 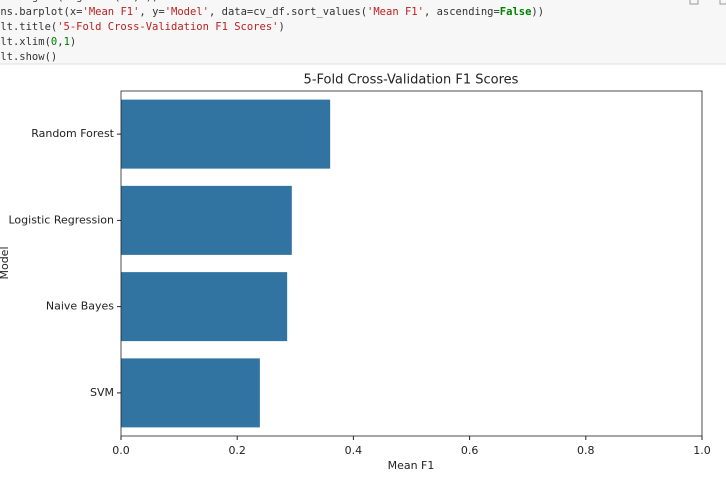 What do you see at coordinates (722, 2) in the screenshot?
I see `menu-icon` at bounding box center [722, 2].